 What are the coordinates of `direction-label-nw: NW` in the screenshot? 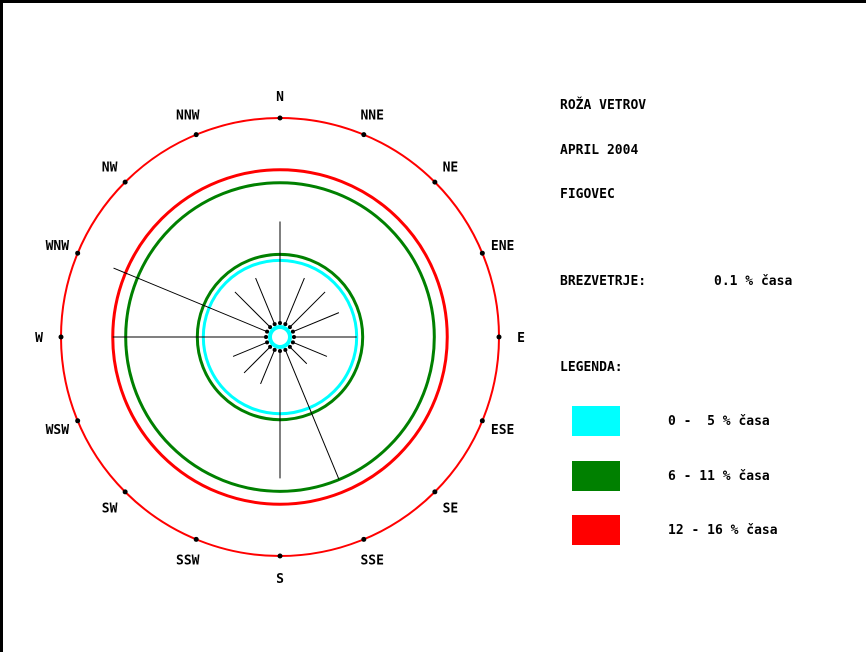 It's located at (110, 168).